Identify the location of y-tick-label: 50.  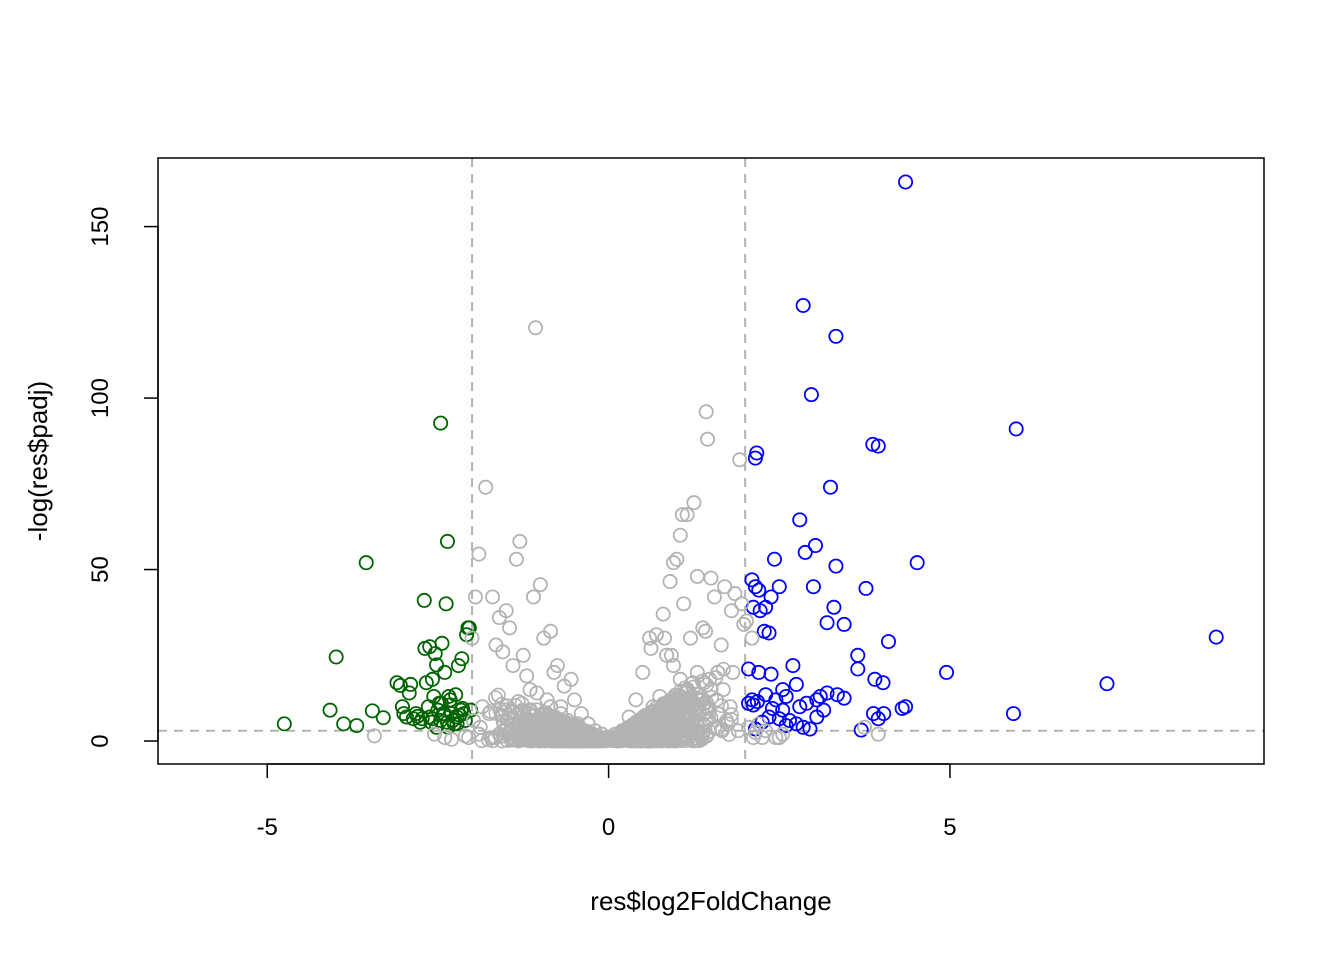
(100, 569).